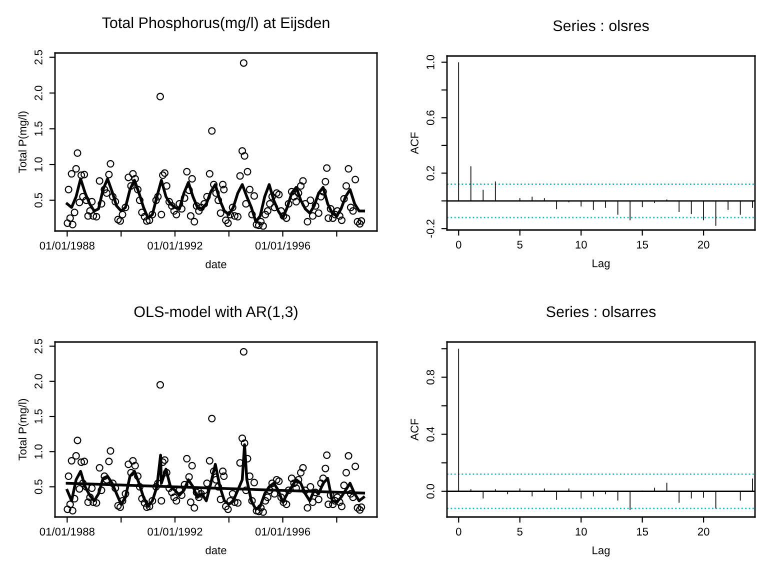 The image size is (757, 562). What do you see at coordinates (601, 26) in the screenshot?
I see `chart-title: Series : olsres` at bounding box center [601, 26].